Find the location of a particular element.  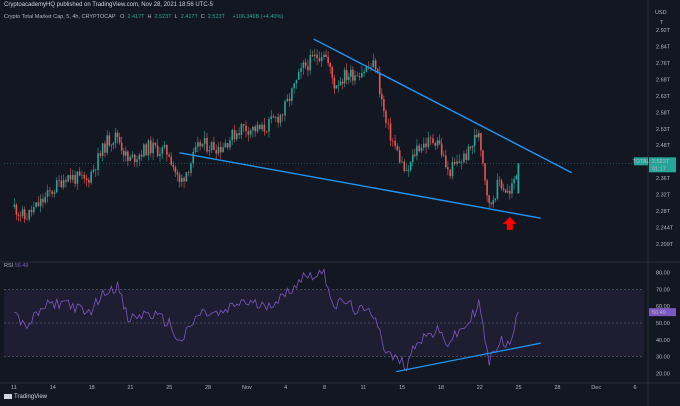

time-tick-label: 4 is located at coordinates (285, 388).